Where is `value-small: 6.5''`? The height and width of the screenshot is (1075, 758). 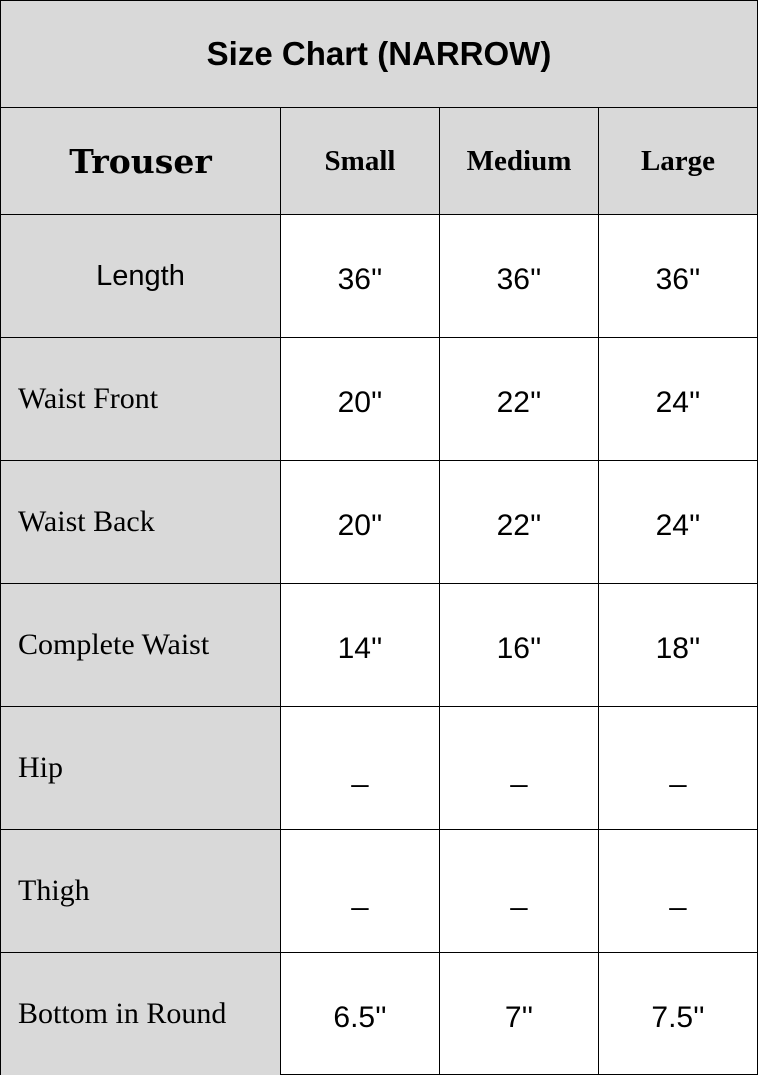
value-small: 6.5'' is located at coordinates (360, 1014).